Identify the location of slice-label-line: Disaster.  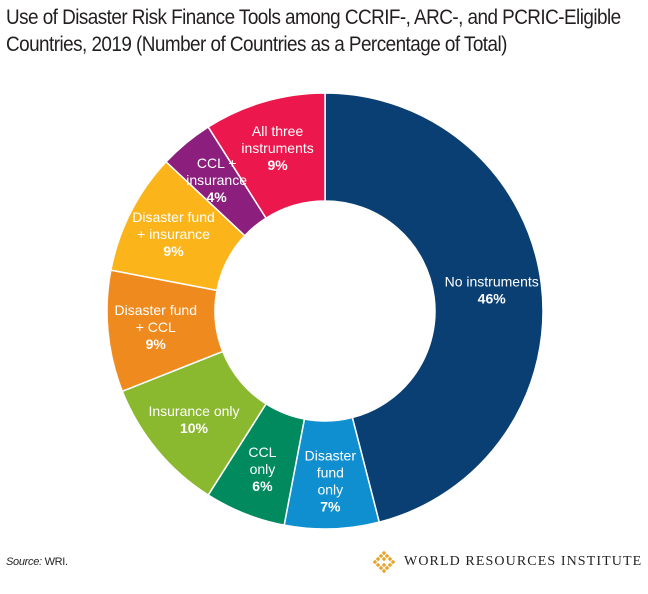
(331, 455).